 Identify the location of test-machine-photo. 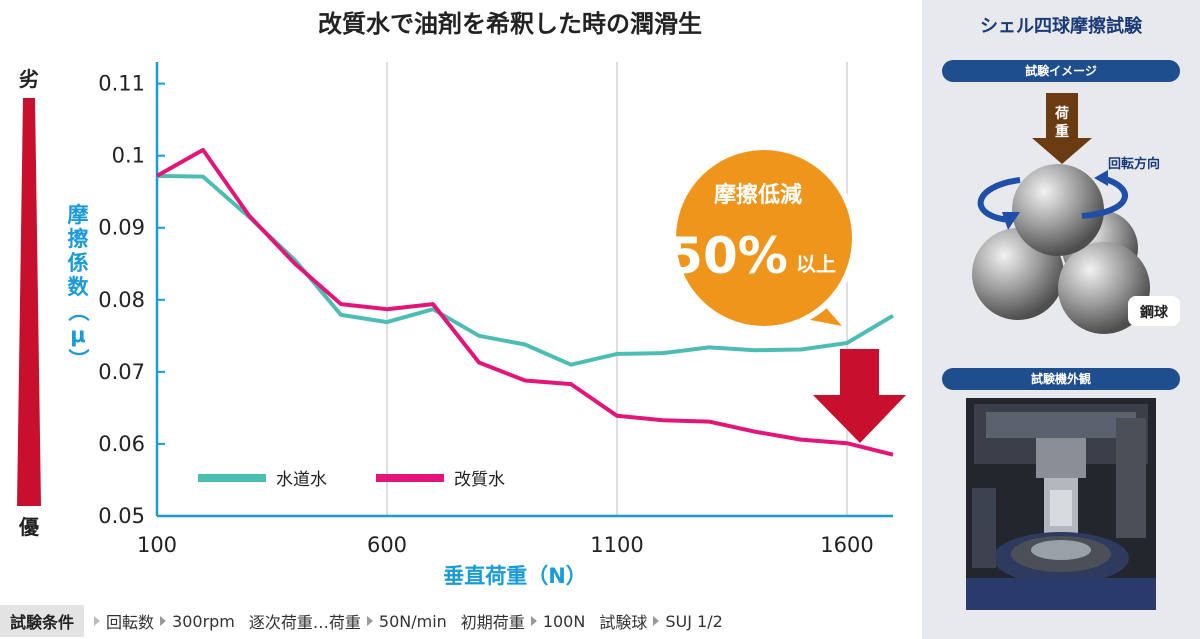
(1061, 504).